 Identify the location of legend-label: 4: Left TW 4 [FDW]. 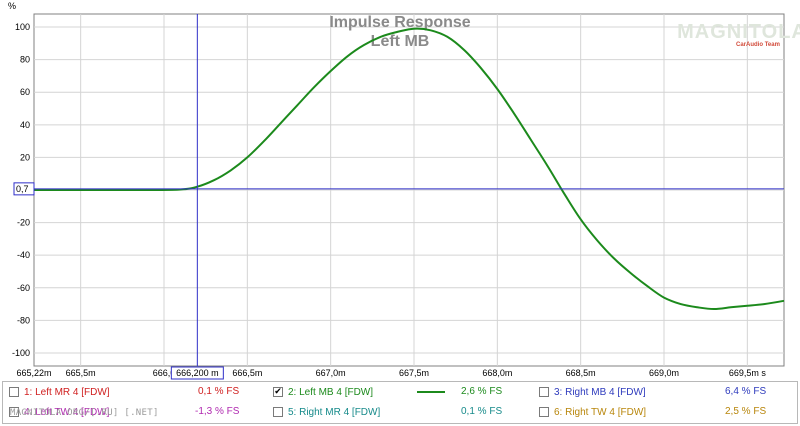
(67, 412).